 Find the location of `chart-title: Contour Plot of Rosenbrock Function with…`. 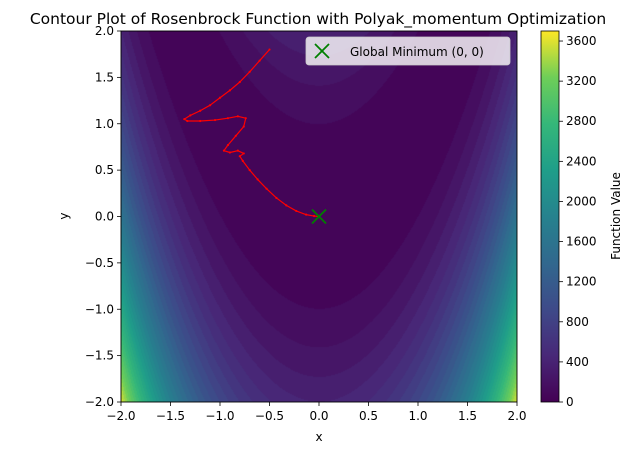

chart-title: Contour Plot of Rosenbrock Function with… is located at coordinates (318, 19).